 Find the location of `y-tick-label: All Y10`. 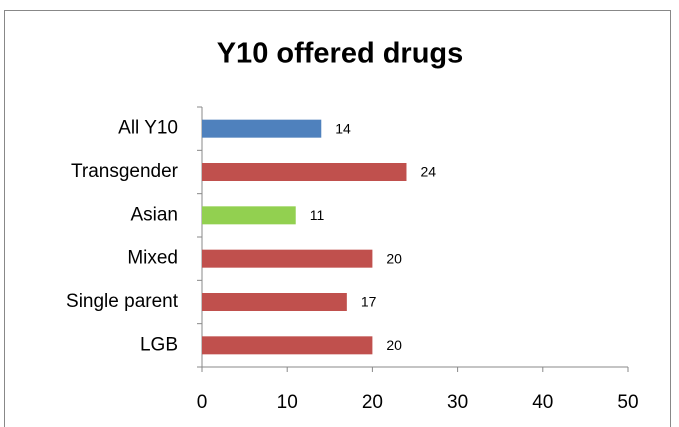

y-tick-label: All Y10 is located at coordinates (148, 128).